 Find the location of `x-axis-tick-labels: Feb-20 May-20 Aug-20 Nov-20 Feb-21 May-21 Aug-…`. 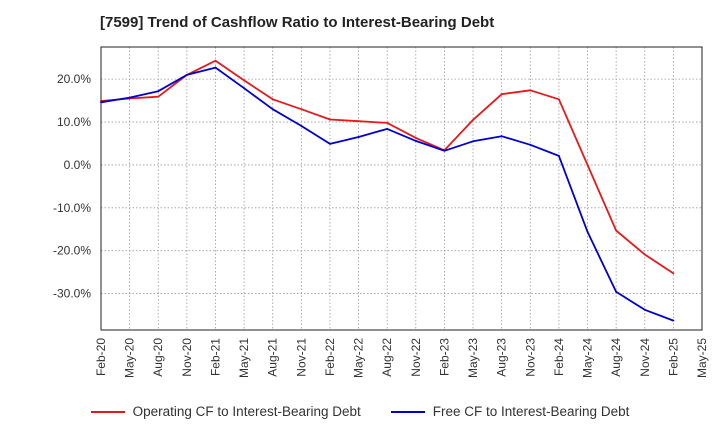

x-axis-tick-labels: Feb-20 May-20 Aug-20 Nov-20 Feb-21 May-21 Aug-… is located at coordinates (401, 358).